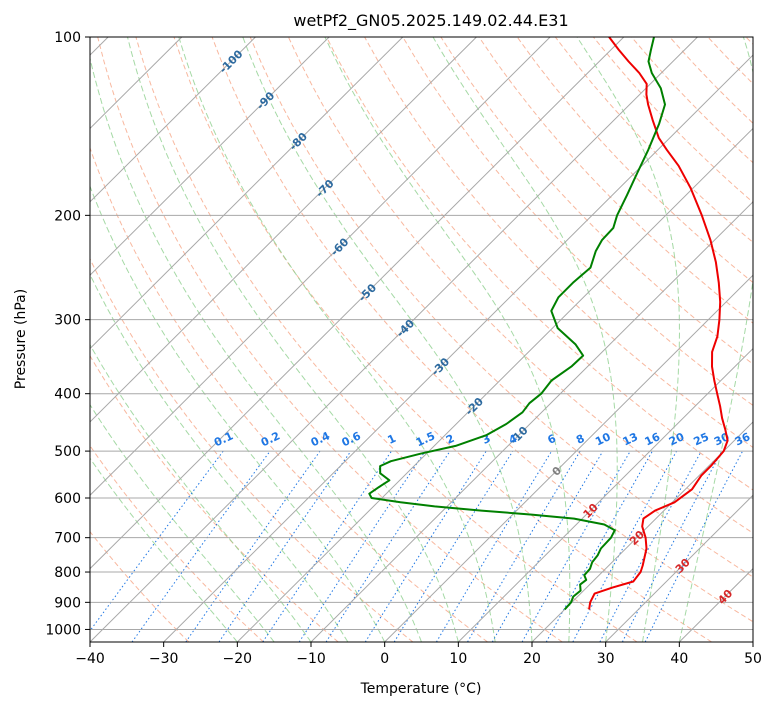  Describe the element at coordinates (238, 659) in the screenshot. I see `x-tick-label: −20` at that location.